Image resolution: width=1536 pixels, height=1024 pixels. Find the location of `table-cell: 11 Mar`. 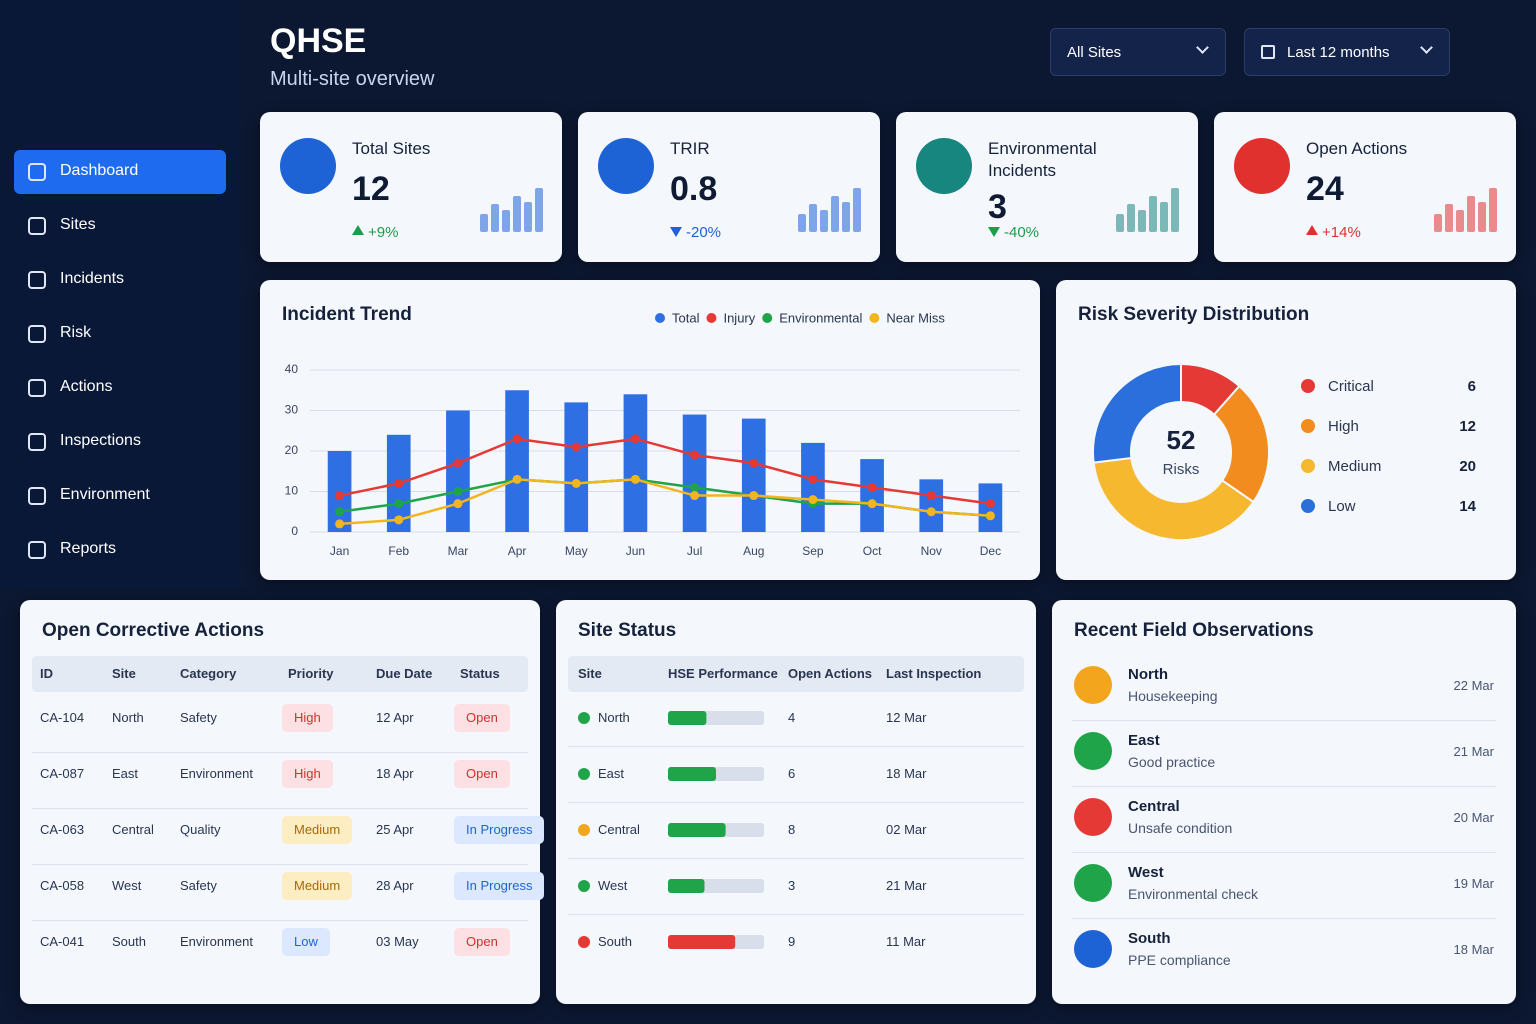

table-cell: 11 Mar is located at coordinates (906, 941).